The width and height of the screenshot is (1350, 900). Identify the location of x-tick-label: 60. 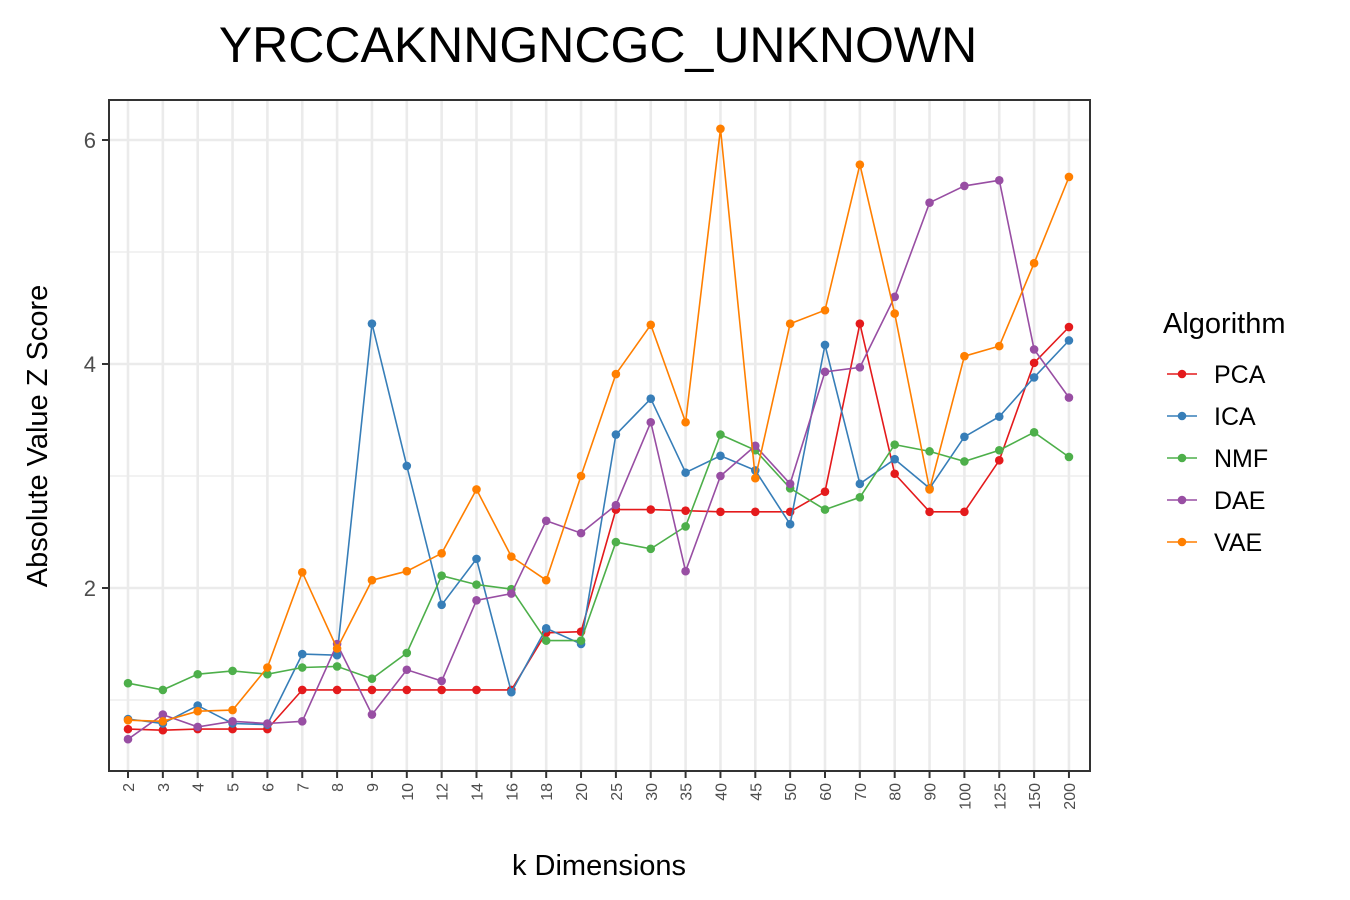
(826, 792).